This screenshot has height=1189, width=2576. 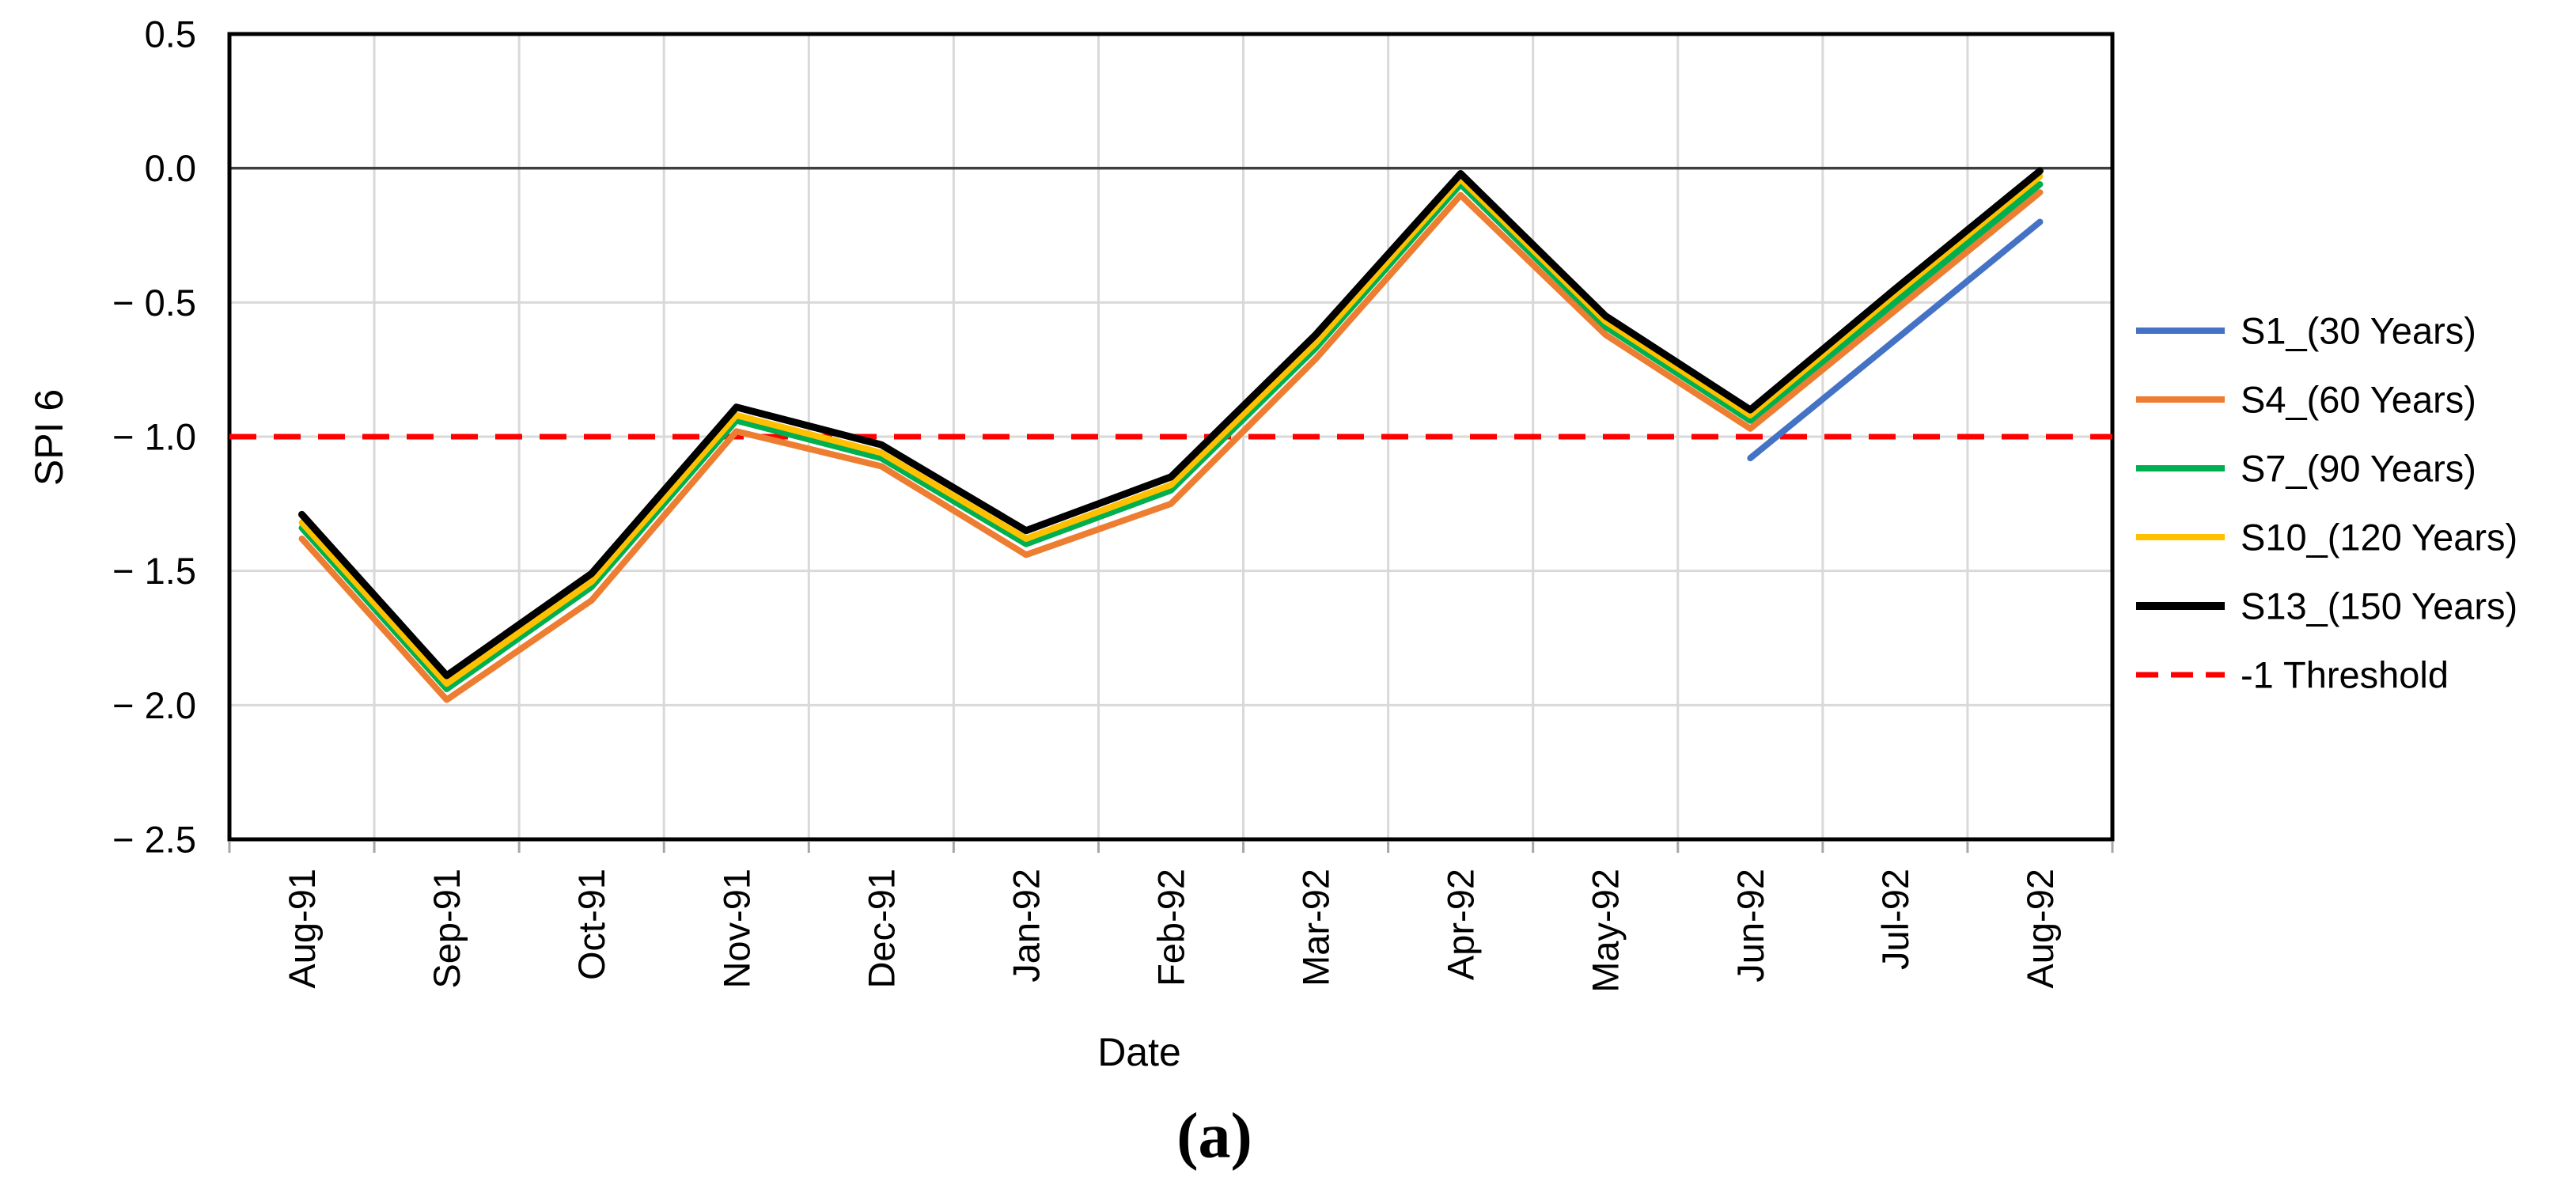 I want to click on figure-caption: (a), so click(x=1214, y=1136).